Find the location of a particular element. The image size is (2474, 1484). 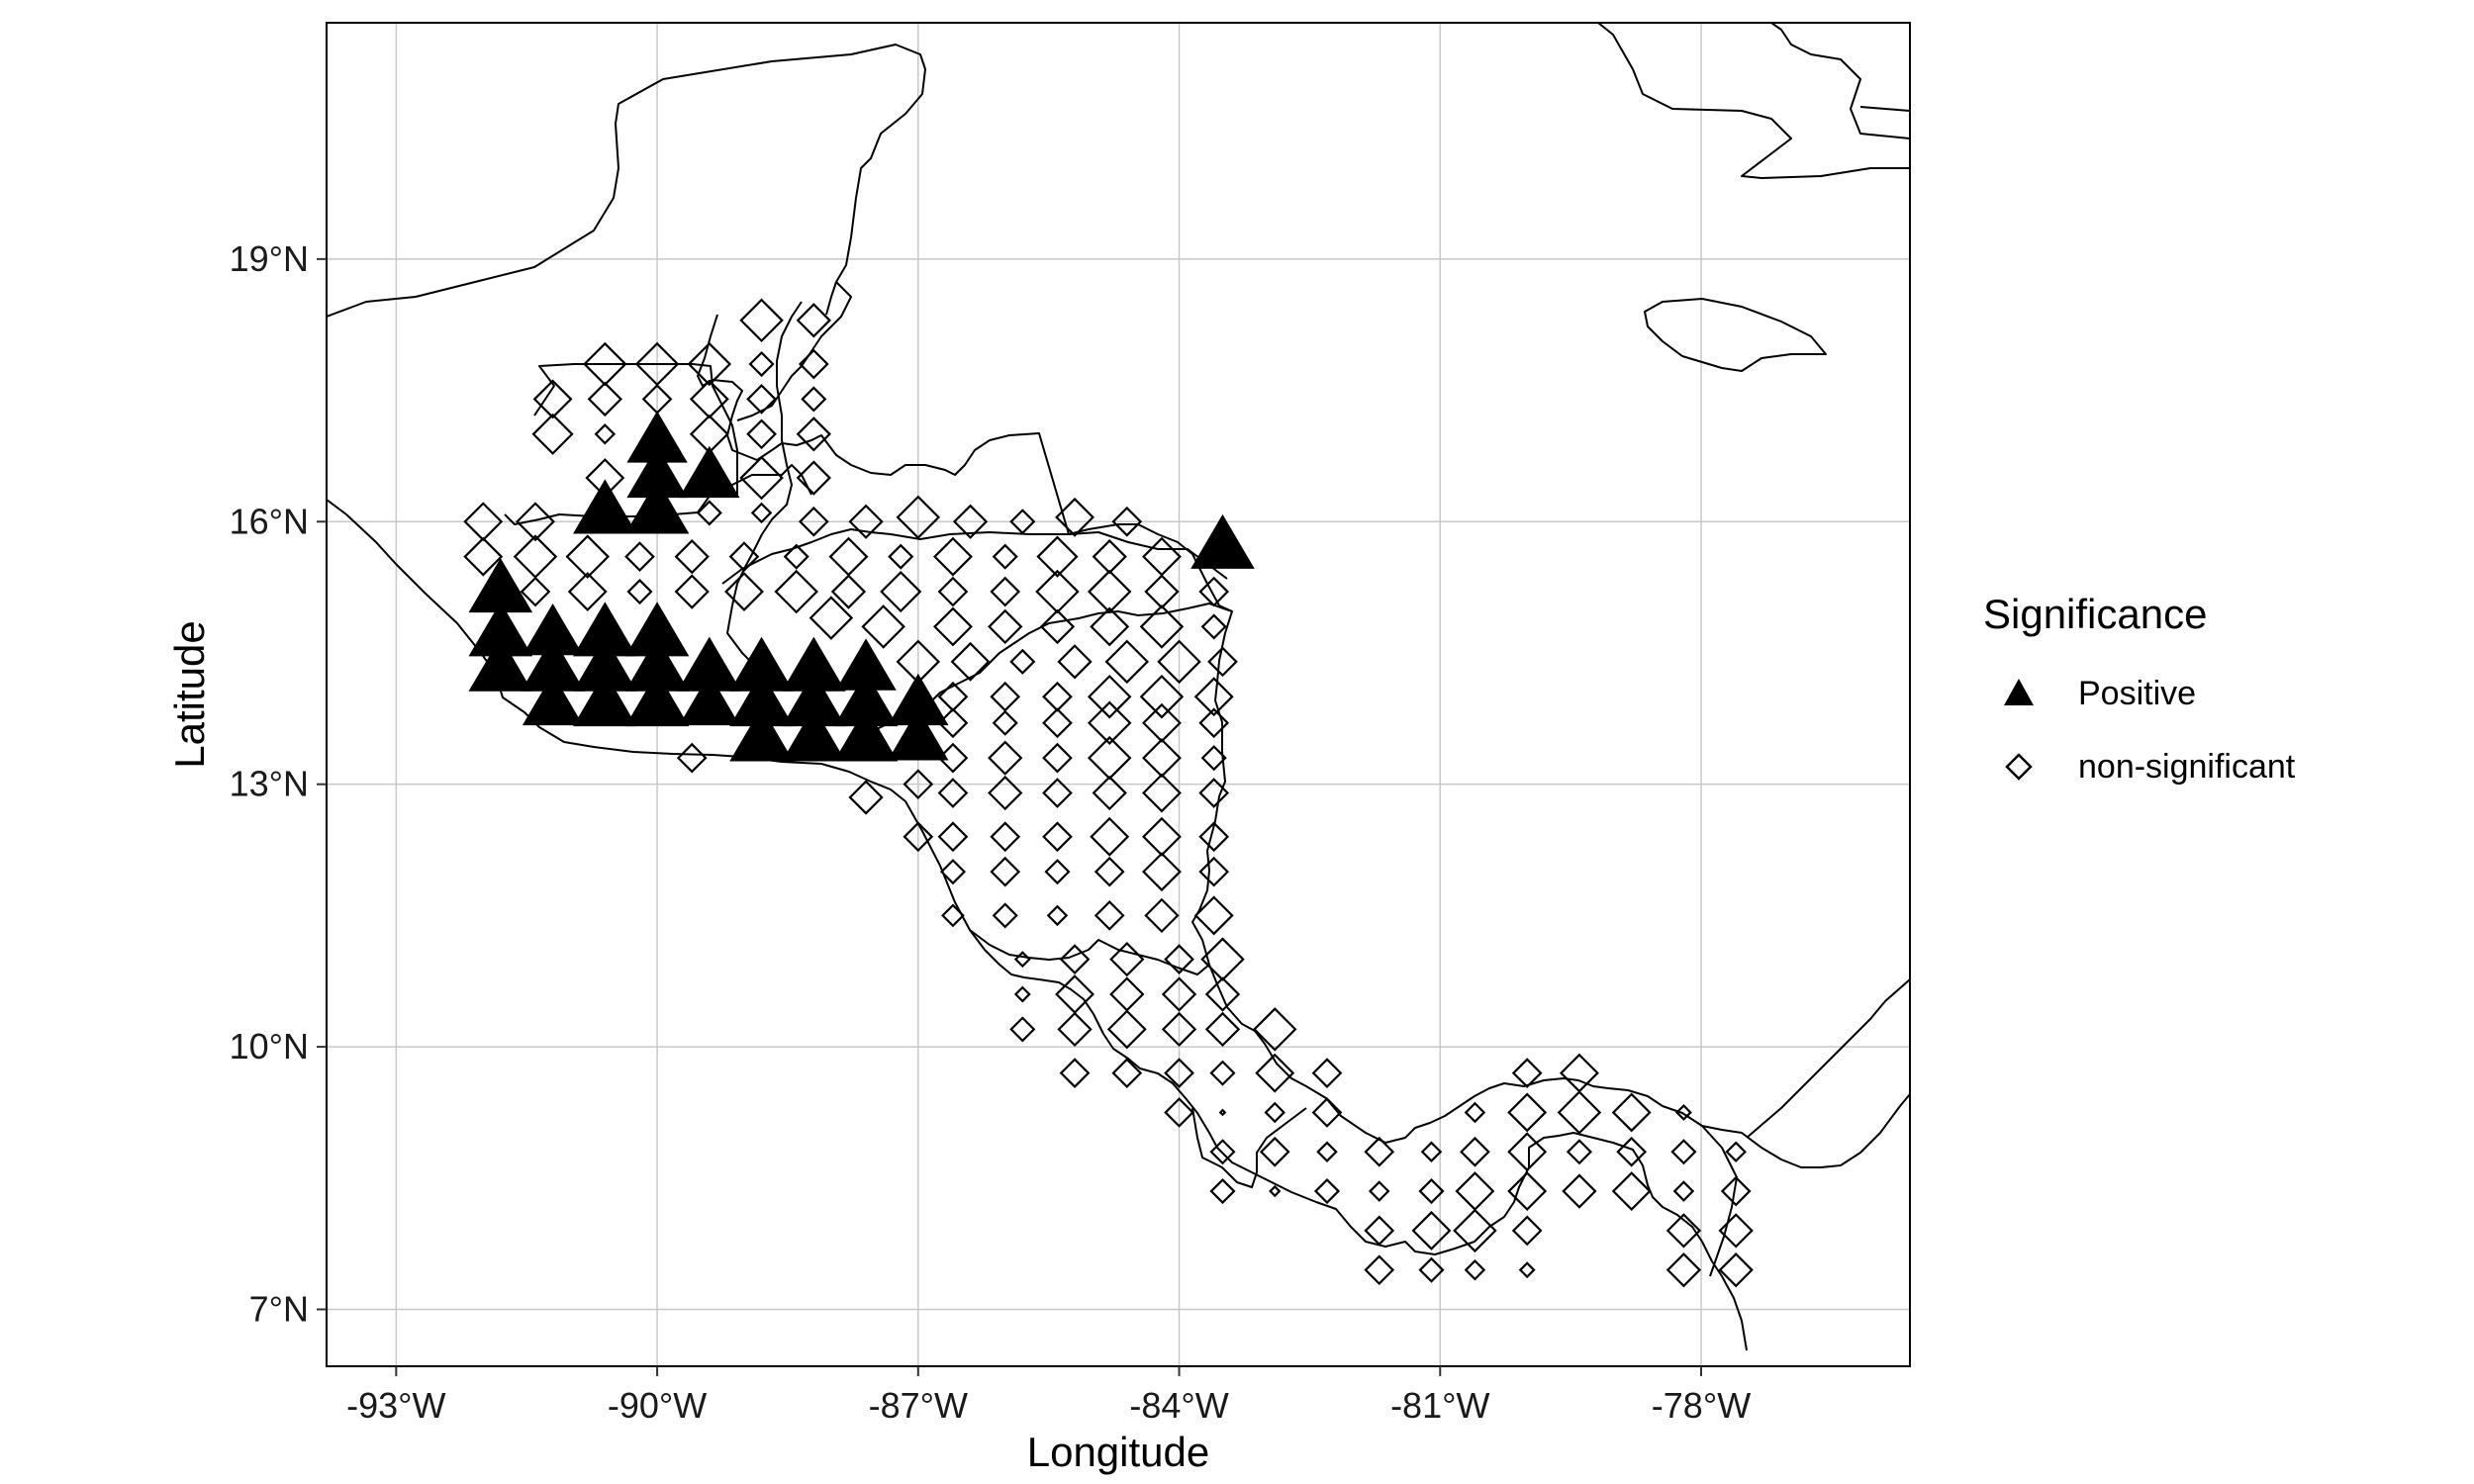

legend-entry-positive: Positive is located at coordinates (2100, 693).